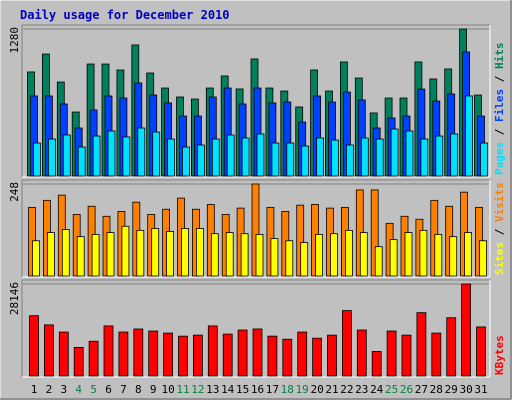  I want to click on y-tick-label: 1280, so click(14, 40).